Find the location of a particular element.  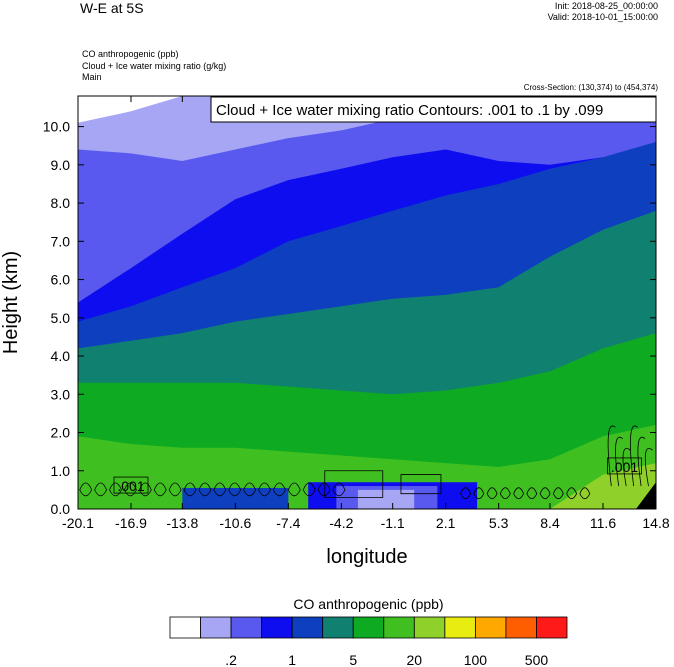

cloud-contour-east is located at coordinates (630, 456).